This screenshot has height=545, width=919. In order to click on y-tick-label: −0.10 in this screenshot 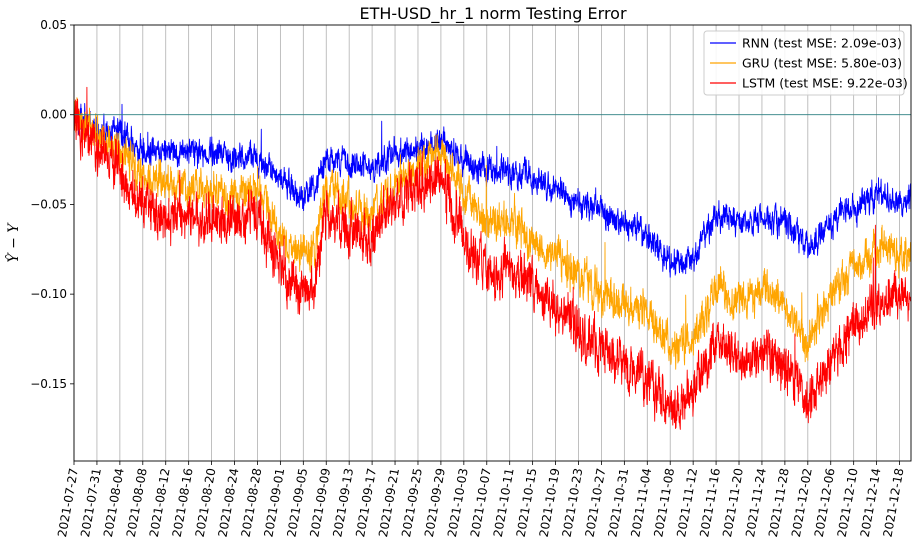, I will do `click(48, 294)`.